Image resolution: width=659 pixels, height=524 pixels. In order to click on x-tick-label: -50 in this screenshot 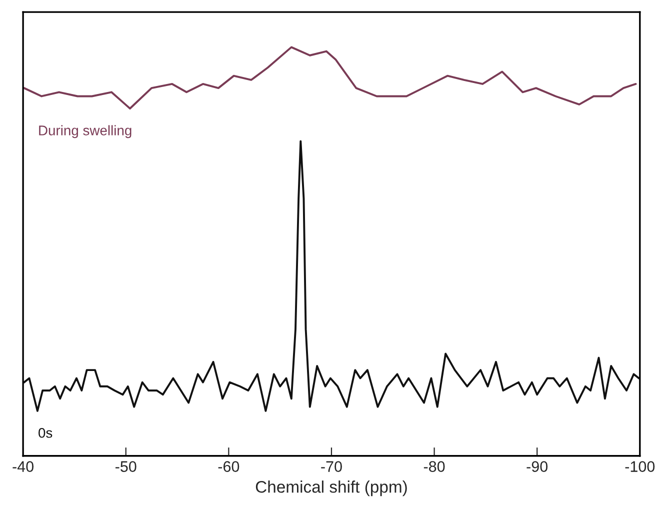, I will do `click(126, 466)`.